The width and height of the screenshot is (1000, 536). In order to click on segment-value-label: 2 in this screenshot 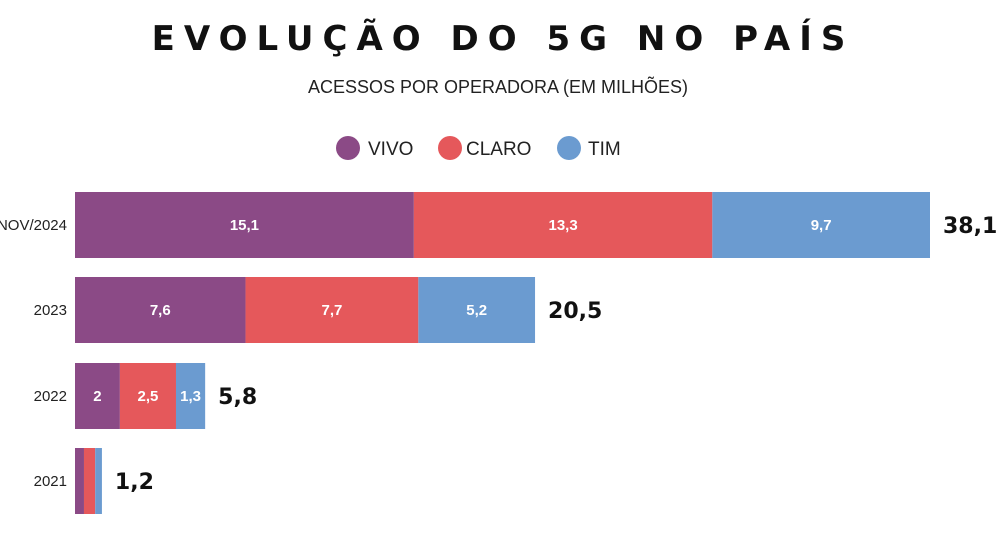, I will do `click(97, 396)`.